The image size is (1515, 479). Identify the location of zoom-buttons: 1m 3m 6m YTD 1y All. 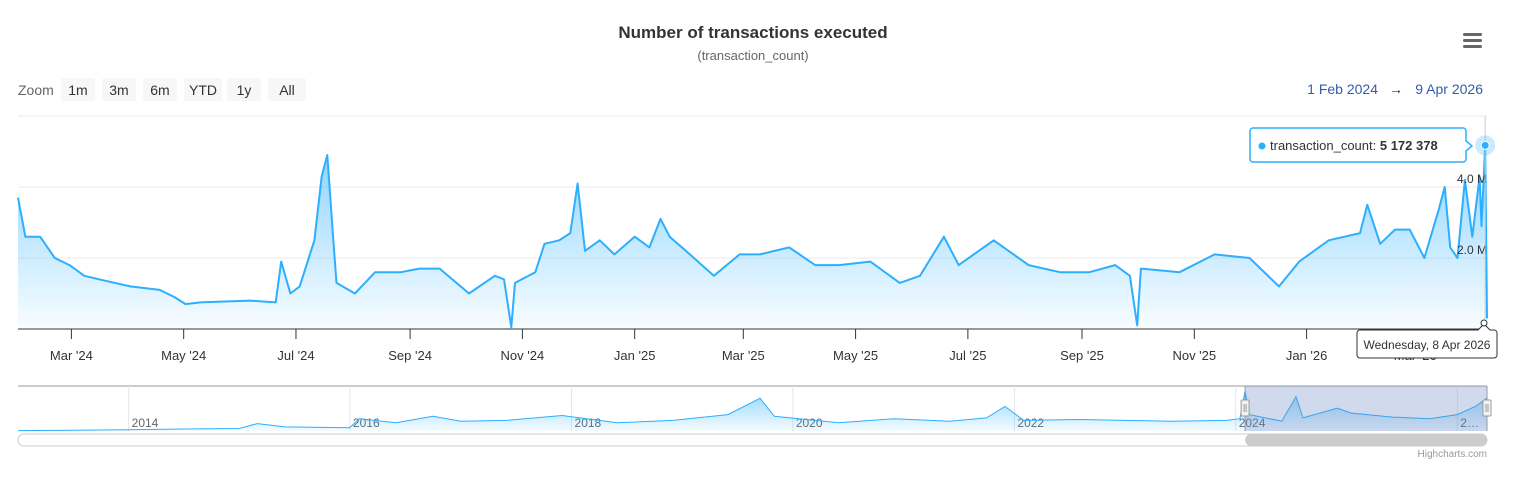
(183, 89).